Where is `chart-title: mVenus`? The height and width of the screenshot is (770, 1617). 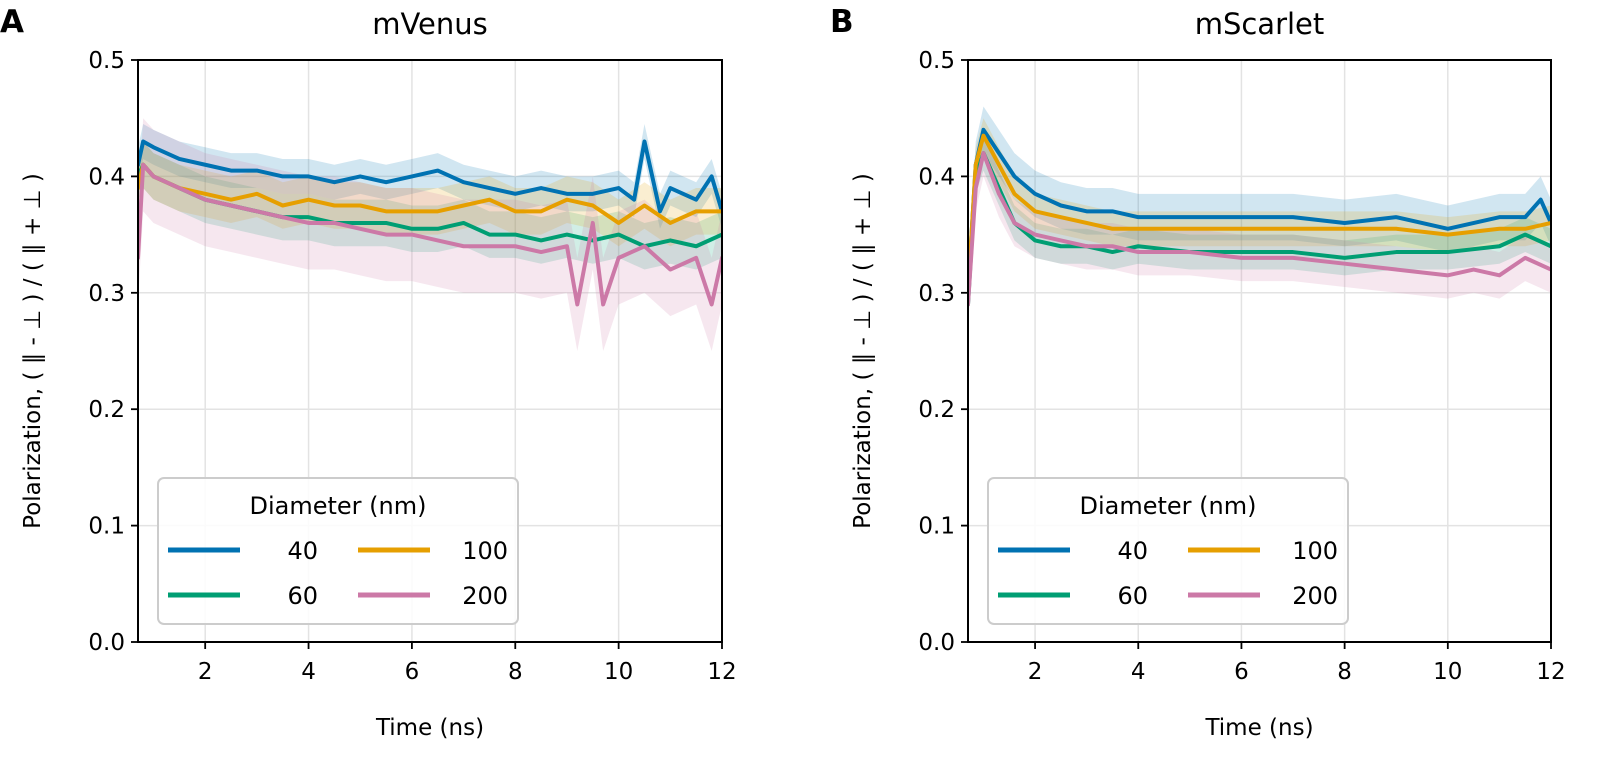 chart-title: mVenus is located at coordinates (430, 24).